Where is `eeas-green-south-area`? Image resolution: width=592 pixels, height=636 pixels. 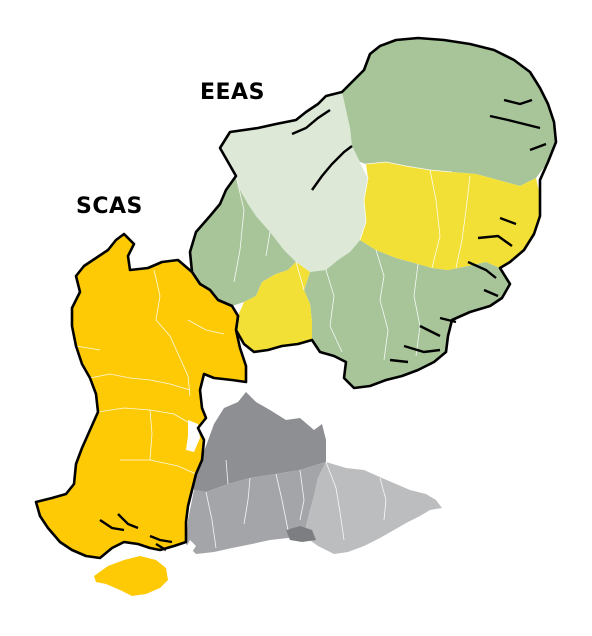
eeas-green-south-area is located at coordinates (407, 314).